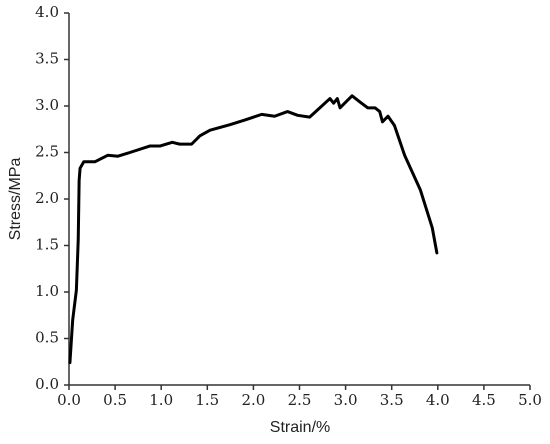 The height and width of the screenshot is (444, 550). What do you see at coordinates (300, 400) in the screenshot?
I see `x-tick-label: 2.5` at bounding box center [300, 400].